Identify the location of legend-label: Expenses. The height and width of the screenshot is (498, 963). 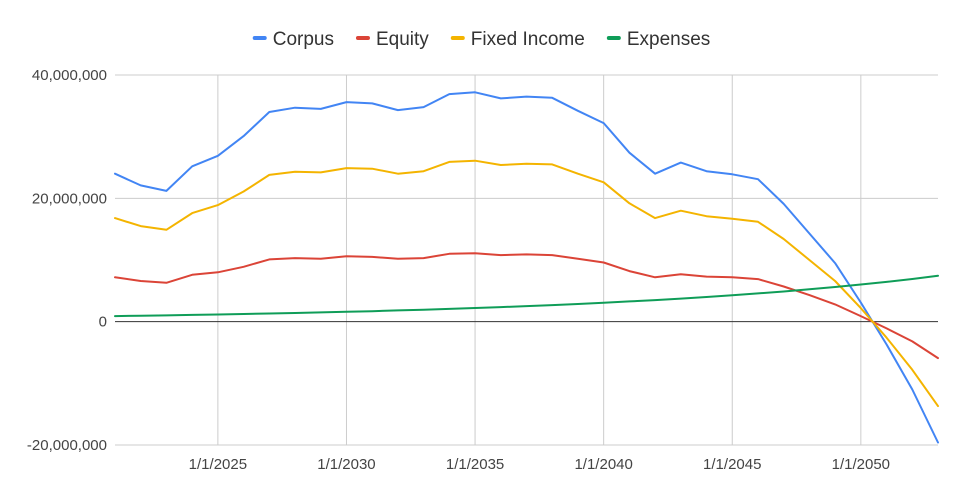
(668, 39).